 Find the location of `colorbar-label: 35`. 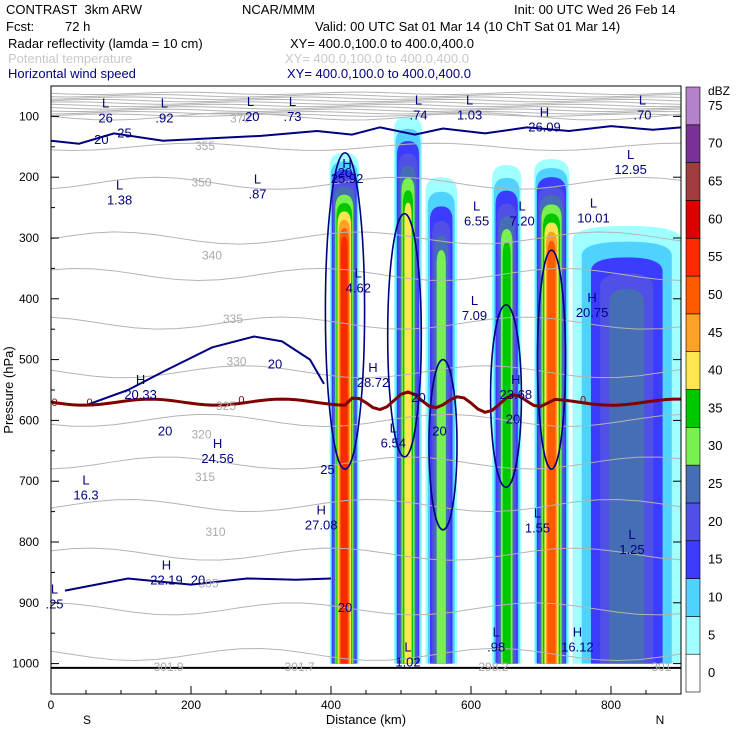

colorbar-label: 35 is located at coordinates (715, 407).